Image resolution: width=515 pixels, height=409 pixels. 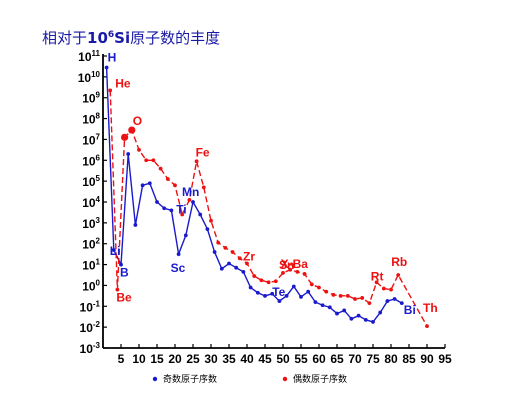 What do you see at coordinates (445, 359) in the screenshot?
I see `x-tick-label: 95` at bounding box center [445, 359].